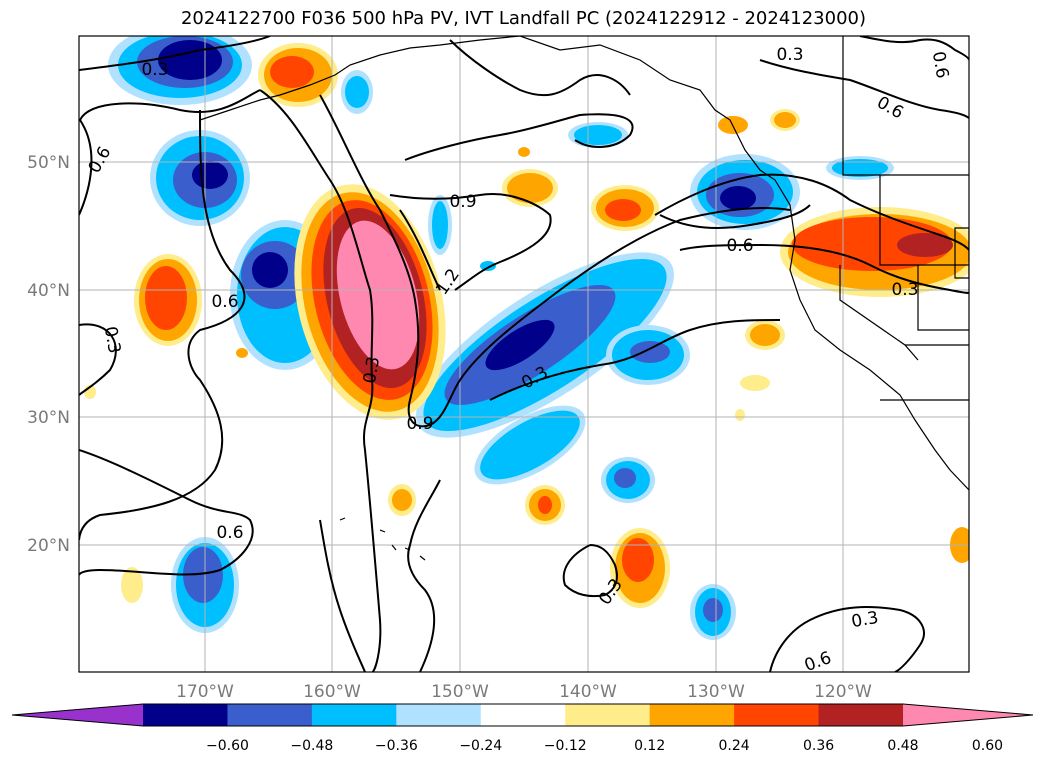 The height and width of the screenshot is (765, 1047). I want to click on lon-label: 170°W, so click(205, 692).